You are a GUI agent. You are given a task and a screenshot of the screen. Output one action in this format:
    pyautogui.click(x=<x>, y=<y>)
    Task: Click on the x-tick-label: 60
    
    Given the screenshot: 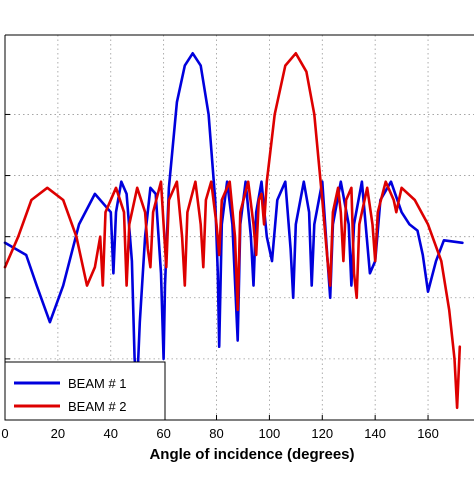 What is the action you would take?
    pyautogui.click(x=163, y=433)
    